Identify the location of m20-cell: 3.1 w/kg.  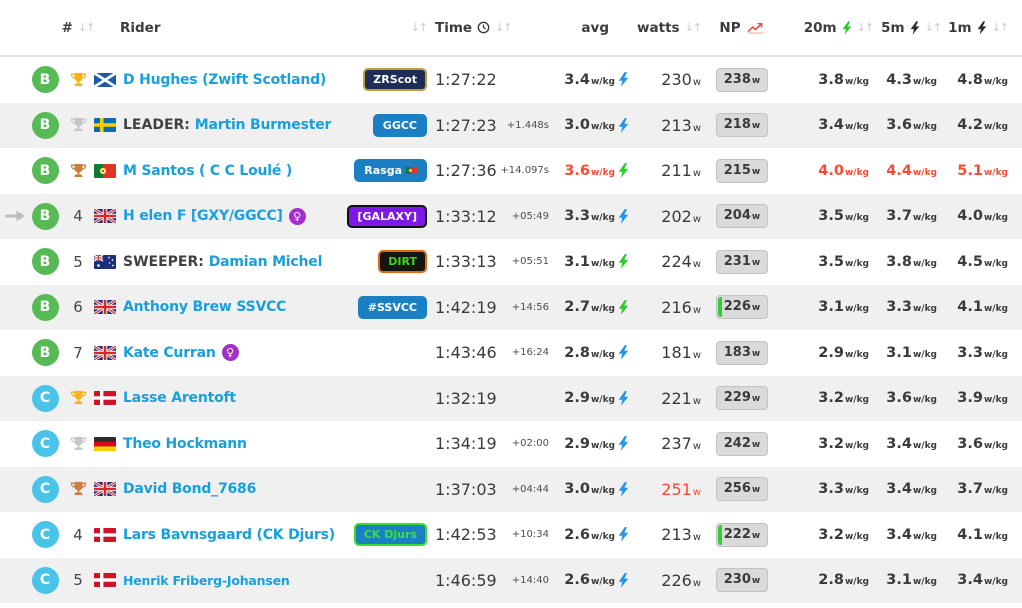
(830, 307).